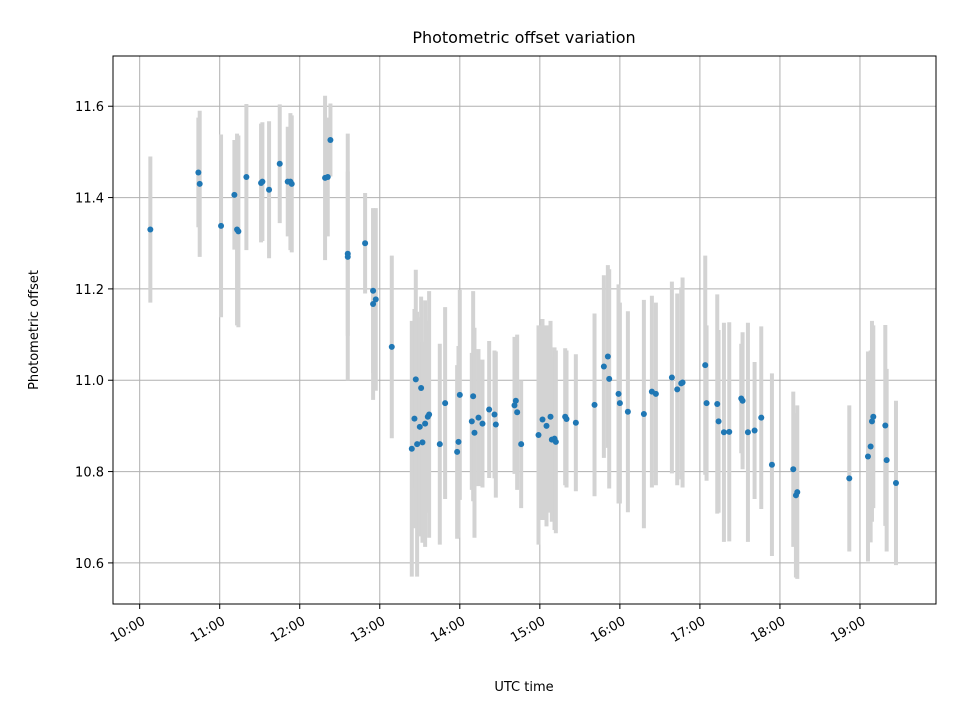 The width and height of the screenshot is (960, 720). I want to click on chart-title: Photometric offset variation, so click(523, 37).